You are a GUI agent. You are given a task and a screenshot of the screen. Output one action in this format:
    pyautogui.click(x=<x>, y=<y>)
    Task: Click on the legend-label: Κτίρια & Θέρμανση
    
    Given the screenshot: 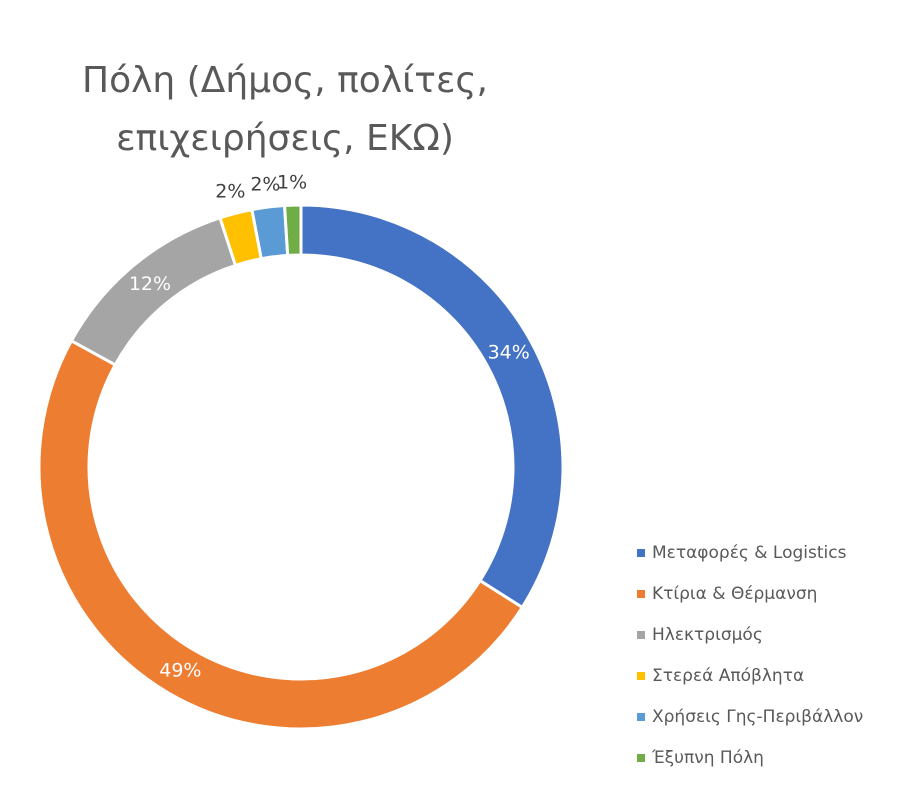 What is the action you would take?
    pyautogui.click(x=734, y=594)
    